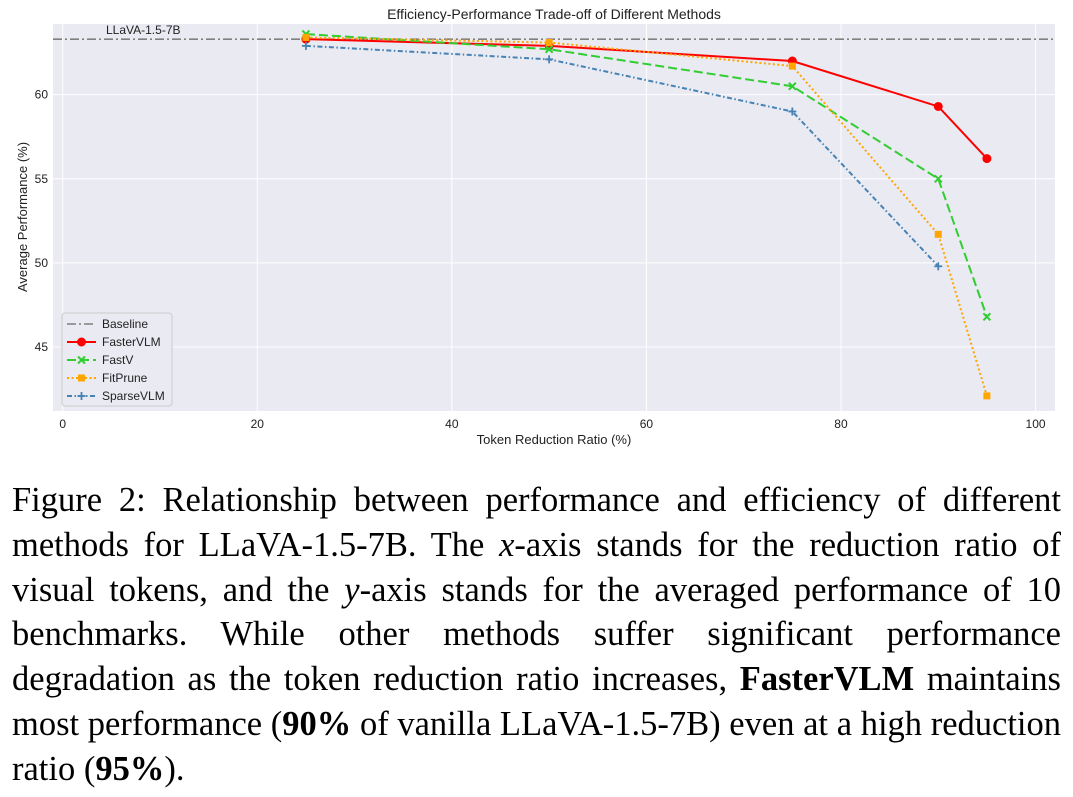 The image size is (1073, 797). What do you see at coordinates (42, 95) in the screenshot?
I see `y-tick-label: 60` at bounding box center [42, 95].